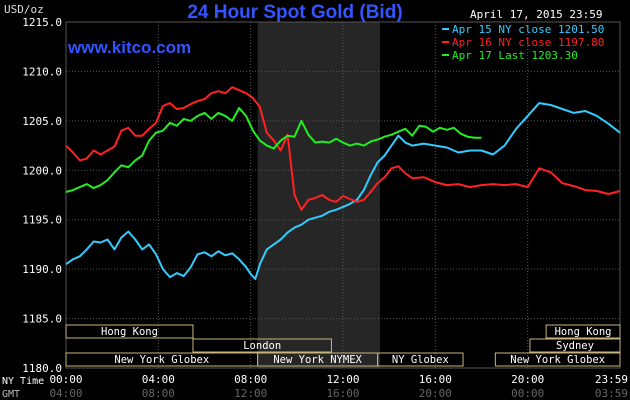 This screenshot has width=630, height=400. I want to click on brand-label: www.kitco.com, so click(129, 47).